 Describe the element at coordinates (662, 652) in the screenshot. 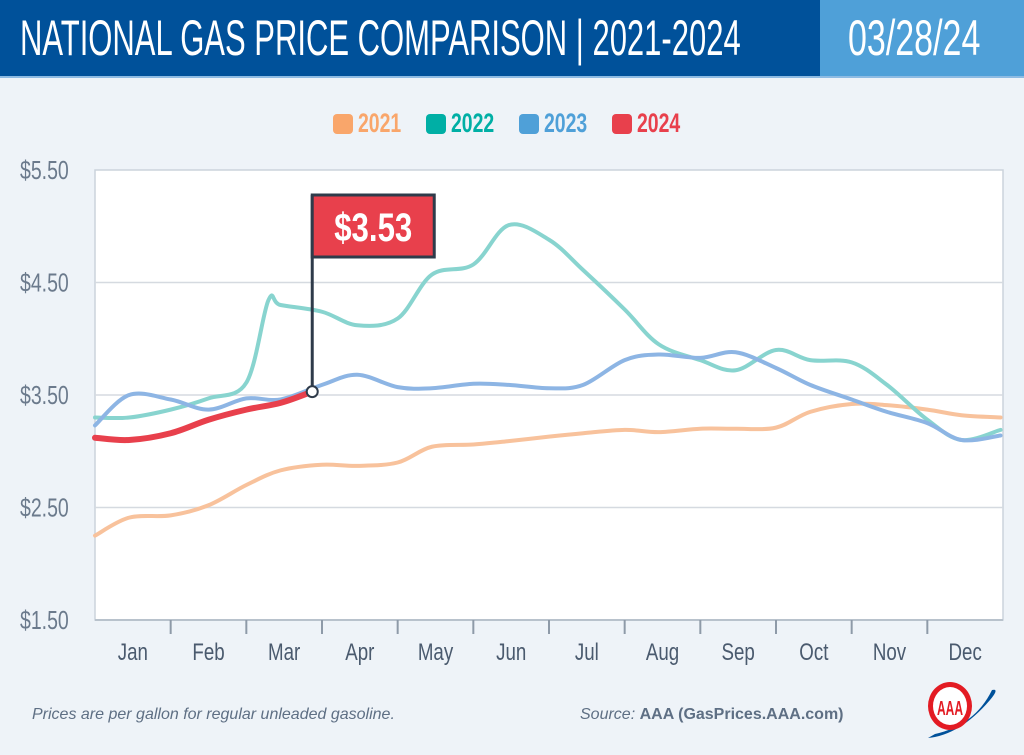

I see `x-tick-label: Aug` at that location.